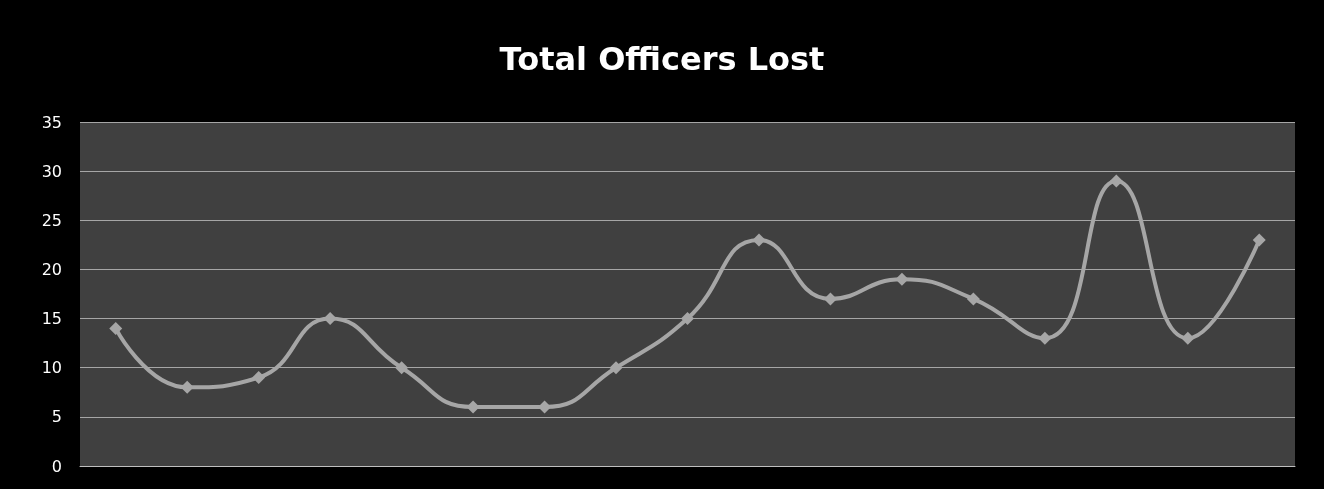 The image size is (1324, 489). I want to click on chart-title: Total Officers Lost, so click(662, 59).